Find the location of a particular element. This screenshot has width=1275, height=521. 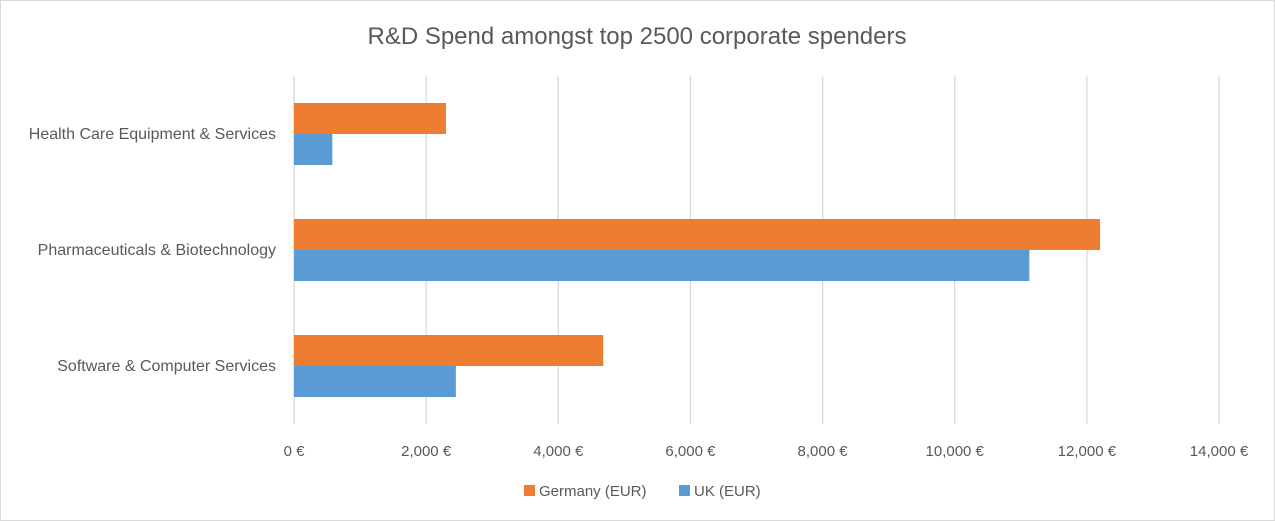

x-tick-label: 0 € is located at coordinates (295, 451).